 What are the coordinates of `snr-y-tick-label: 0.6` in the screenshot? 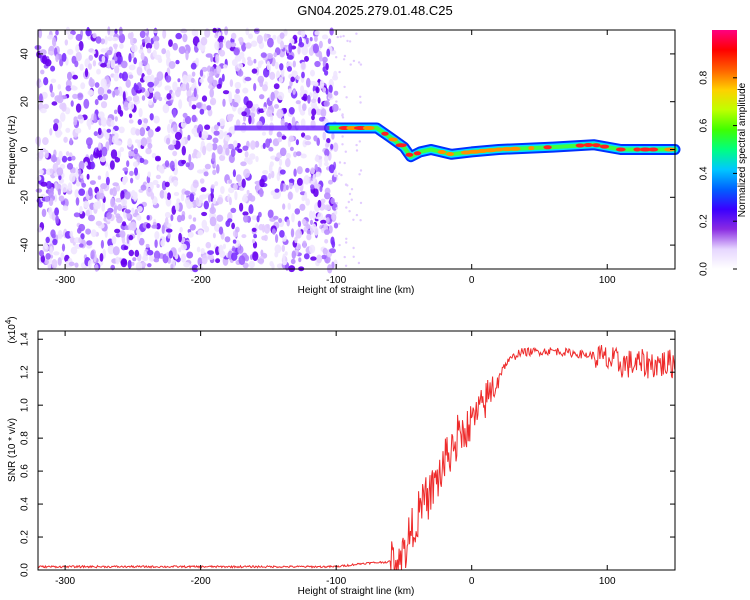 It's located at (25, 471).